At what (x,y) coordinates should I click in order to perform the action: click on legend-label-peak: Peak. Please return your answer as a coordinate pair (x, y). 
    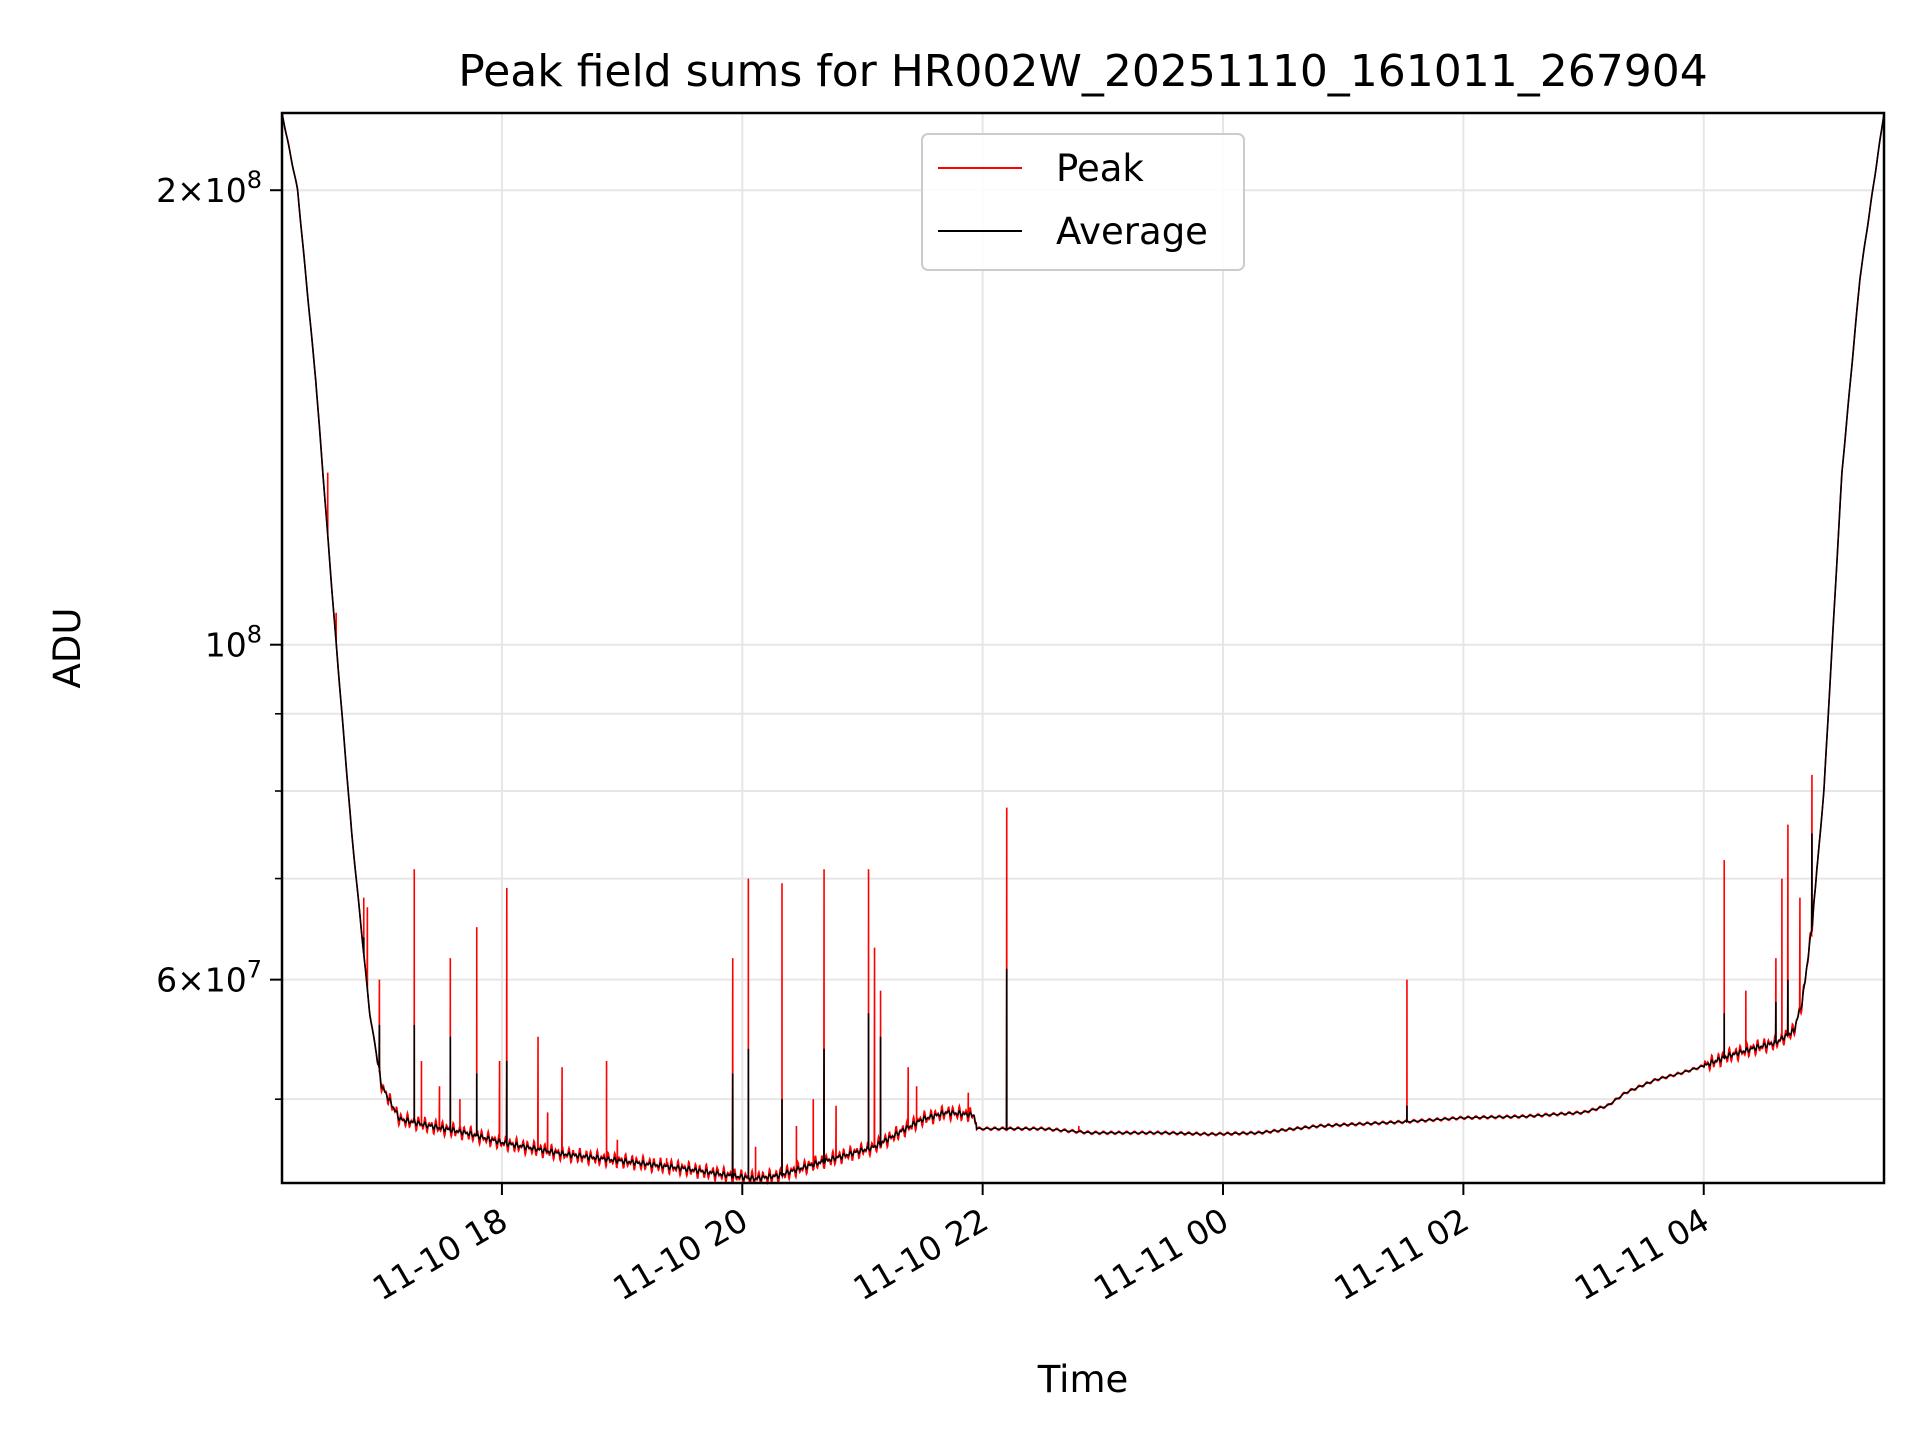
    Looking at the image, I should click on (1100, 168).